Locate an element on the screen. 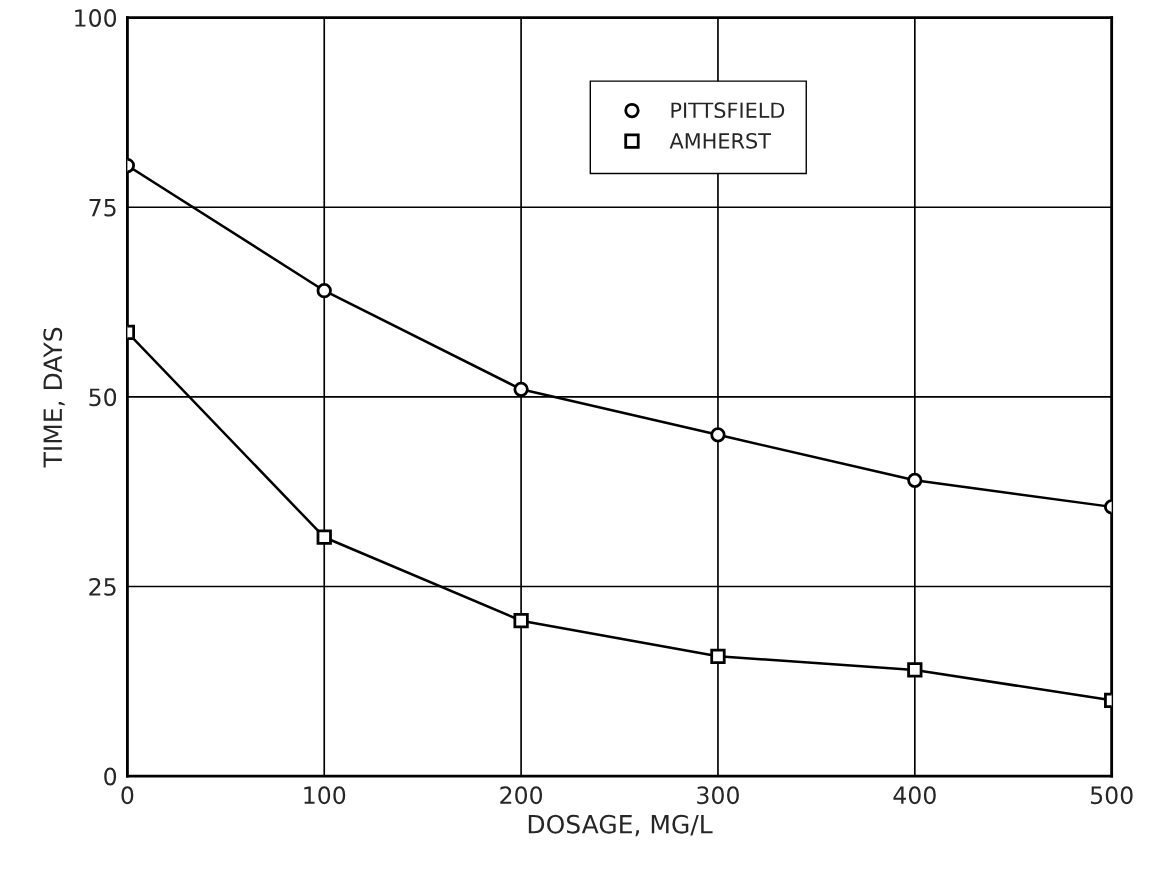 The height and width of the screenshot is (882, 1158). x-tick-label: 200 is located at coordinates (521, 795).